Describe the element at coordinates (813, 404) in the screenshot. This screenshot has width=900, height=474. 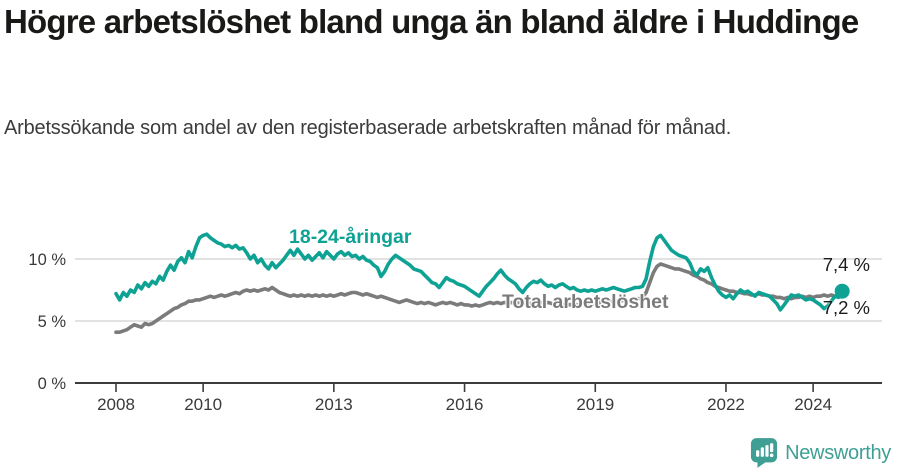
I see `x-tick-label: 2024` at that location.